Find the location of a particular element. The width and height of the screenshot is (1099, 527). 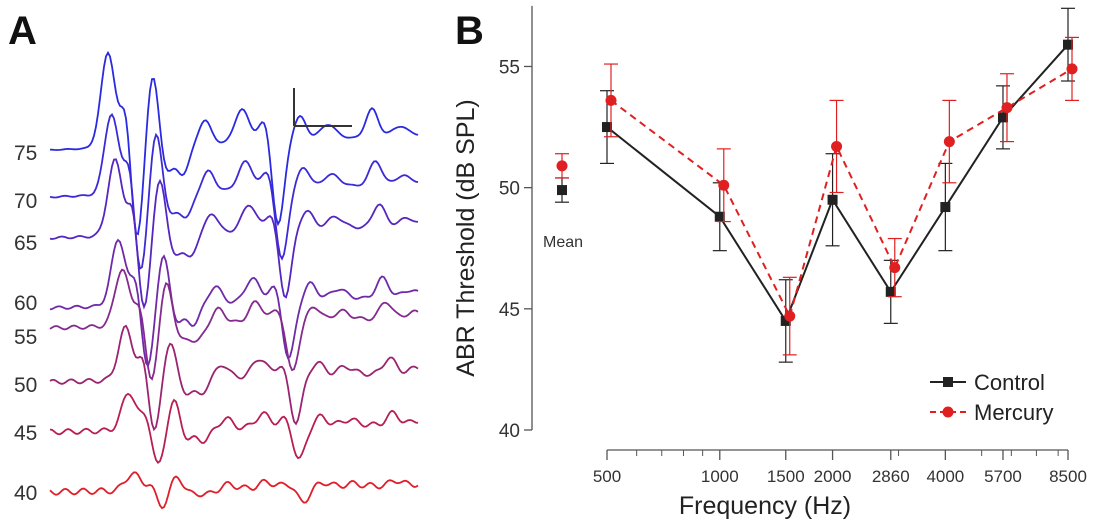

trace-level-label: 70 is located at coordinates (25, 201).